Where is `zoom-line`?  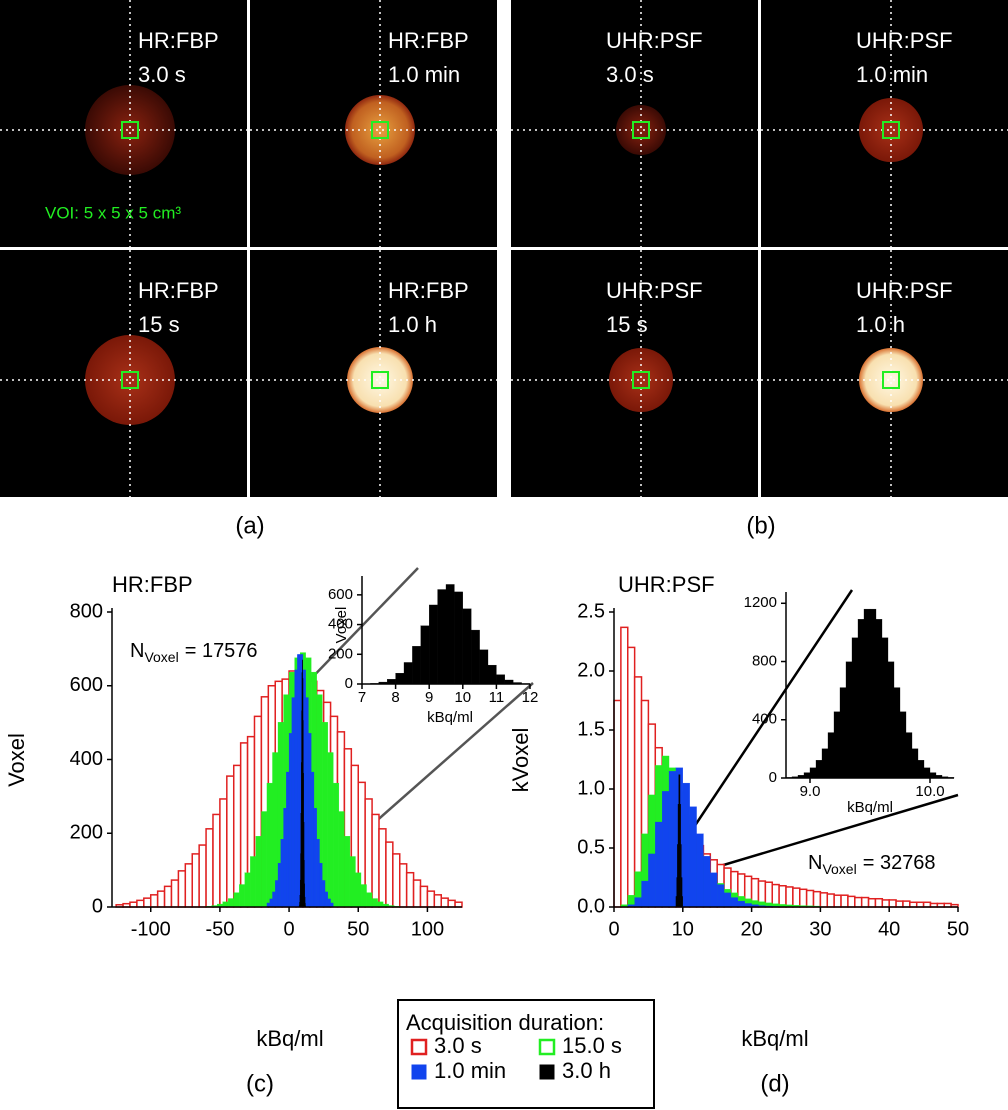
zoom-line is located at coordinates (360, 628).